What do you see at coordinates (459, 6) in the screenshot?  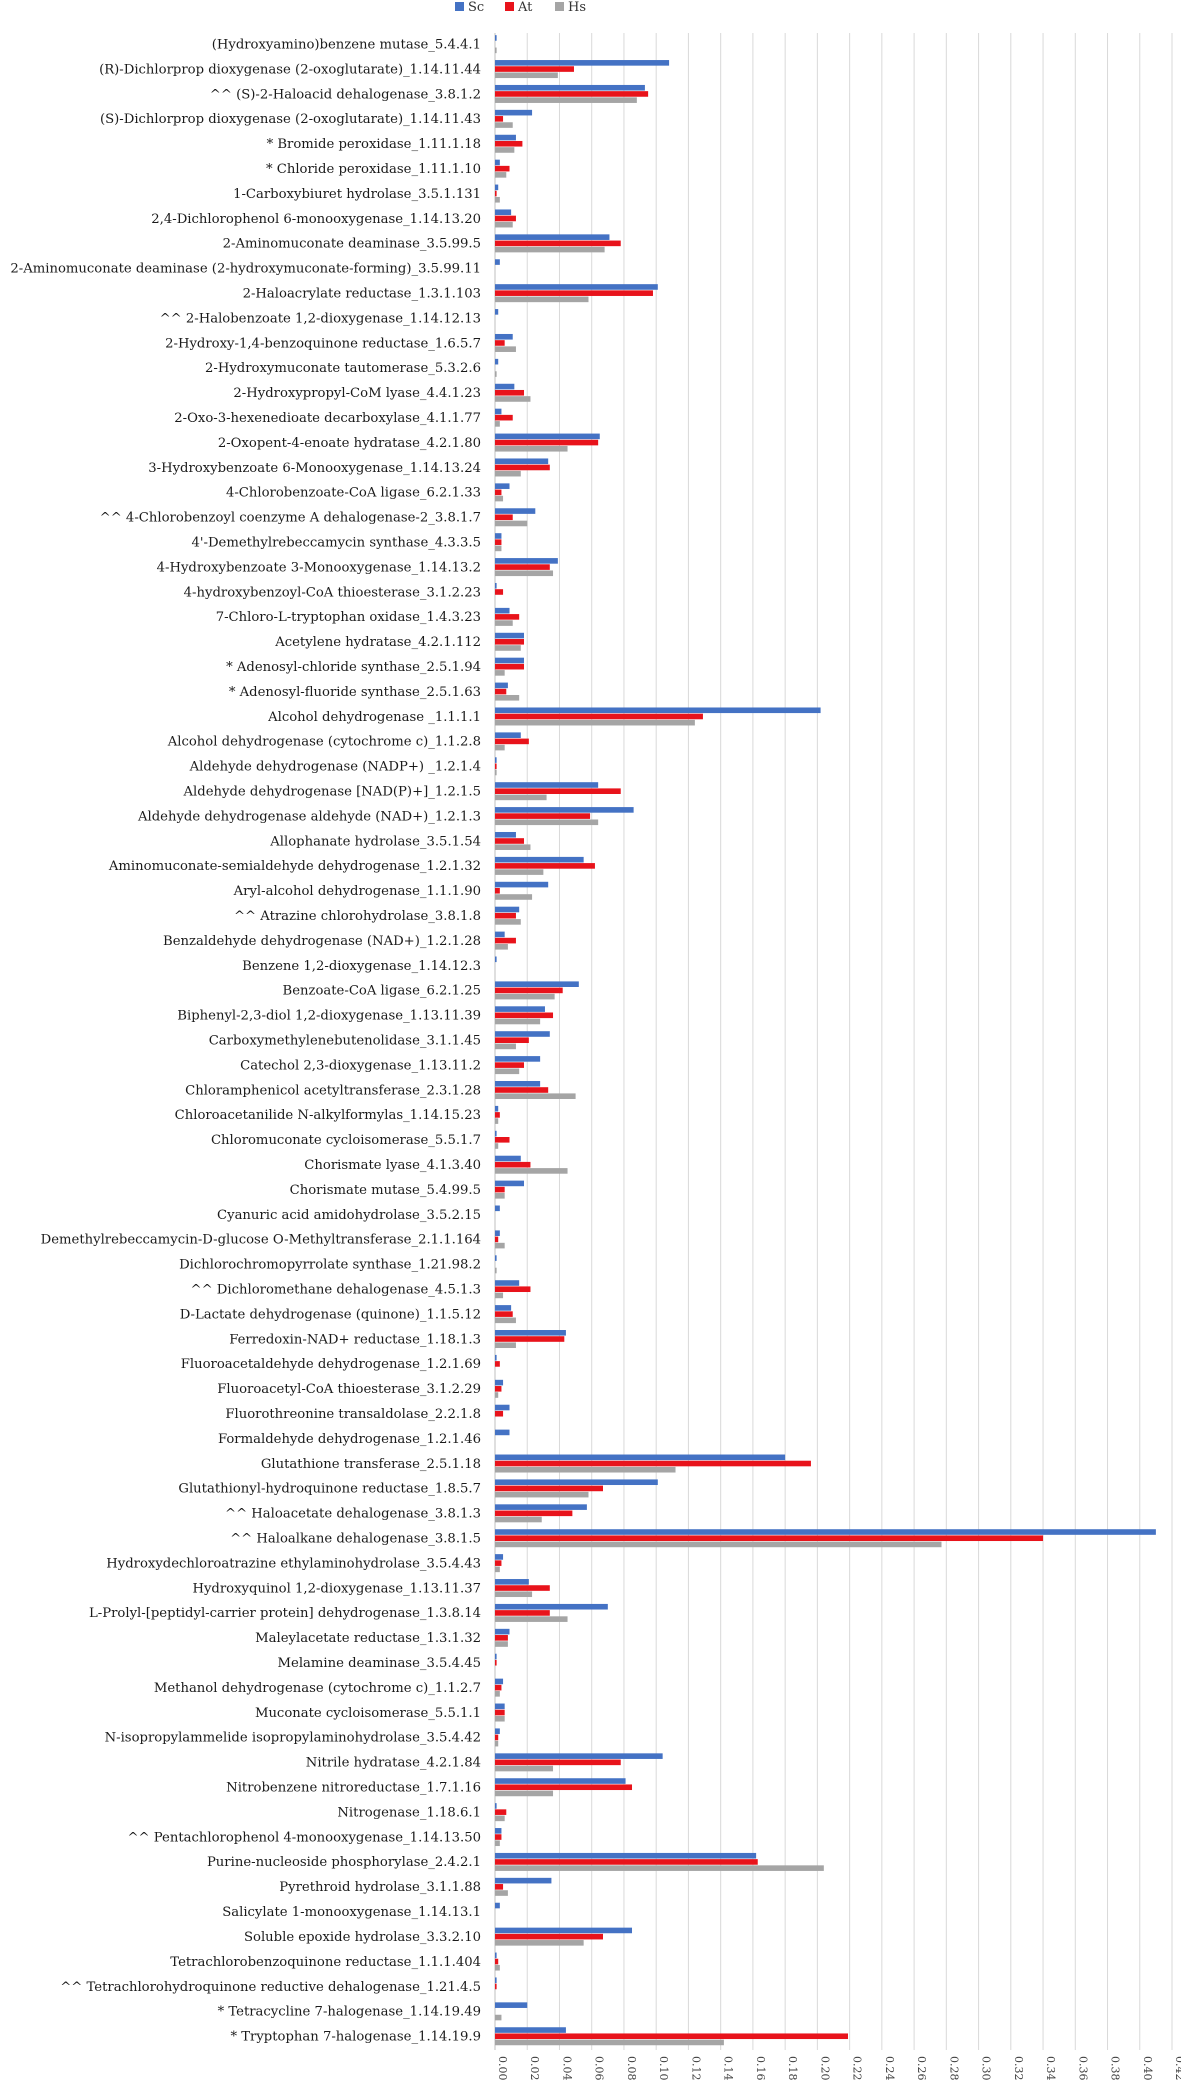 I see `legend-swatch-sc` at bounding box center [459, 6].